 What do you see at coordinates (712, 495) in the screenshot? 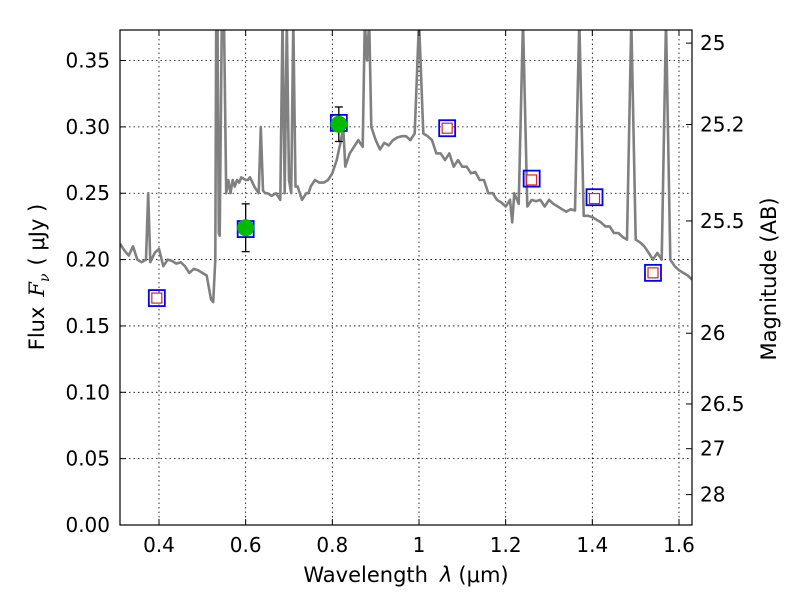
I see `y2-tick-label-6: 28` at bounding box center [712, 495].